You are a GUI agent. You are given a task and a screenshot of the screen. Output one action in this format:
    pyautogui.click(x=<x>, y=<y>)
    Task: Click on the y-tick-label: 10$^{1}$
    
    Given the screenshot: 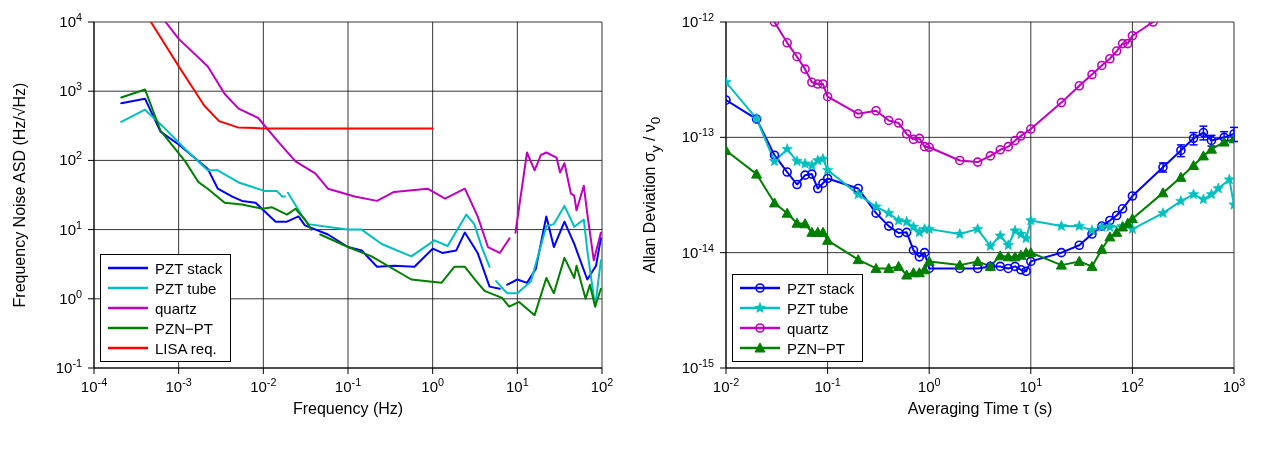 What is the action you would take?
    pyautogui.click(x=70, y=228)
    